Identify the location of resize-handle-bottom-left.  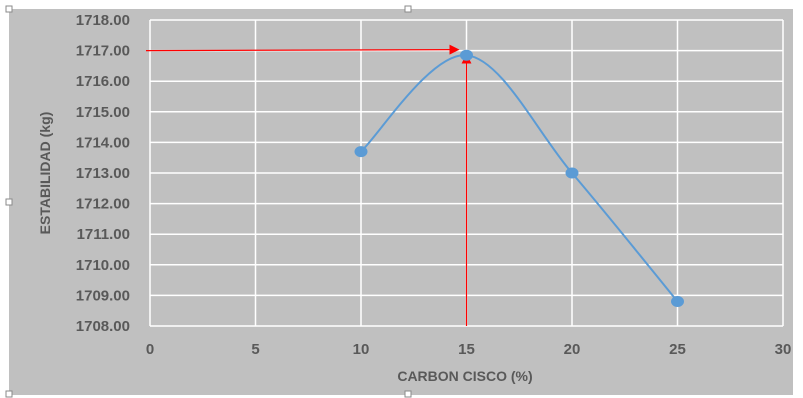
(9, 394).